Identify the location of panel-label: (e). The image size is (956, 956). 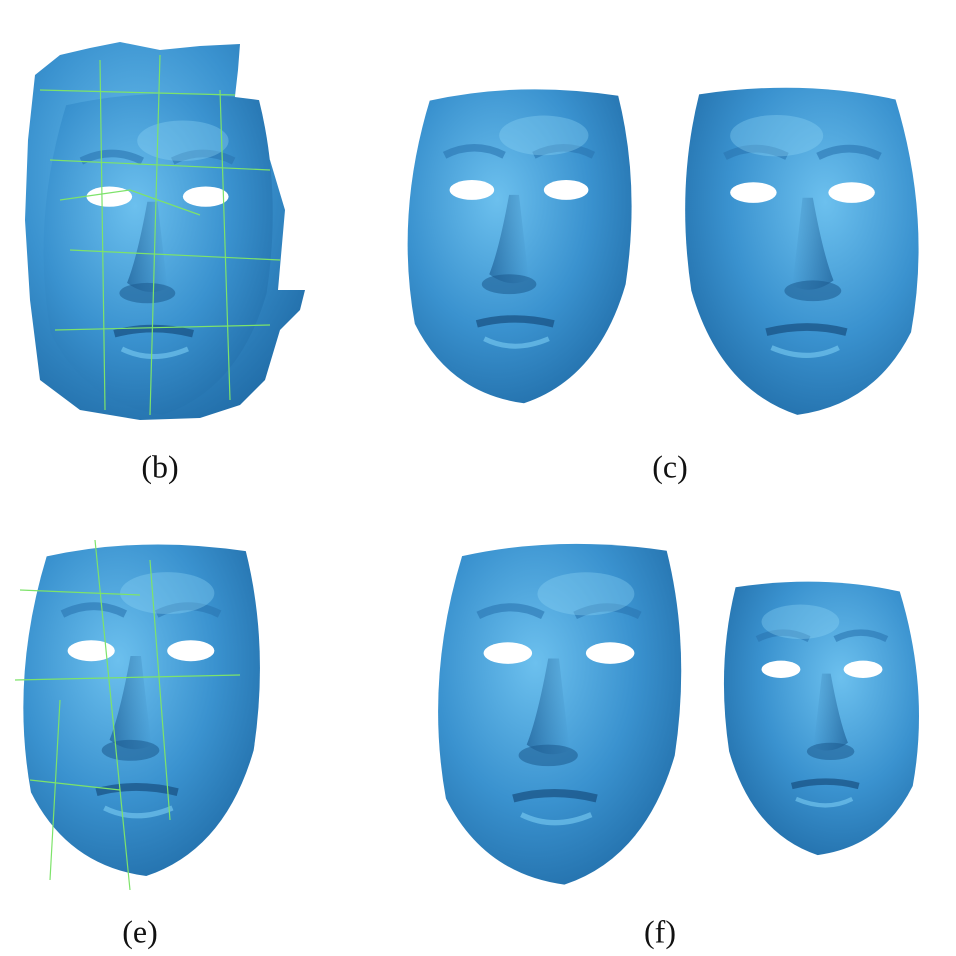
(140, 931).